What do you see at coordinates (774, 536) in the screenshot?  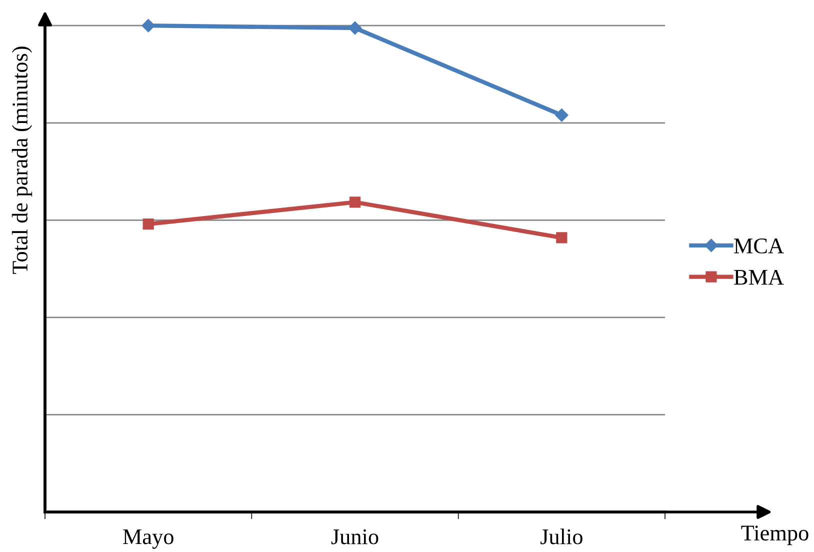 I see `x-axis-title: Tiempo` at bounding box center [774, 536].